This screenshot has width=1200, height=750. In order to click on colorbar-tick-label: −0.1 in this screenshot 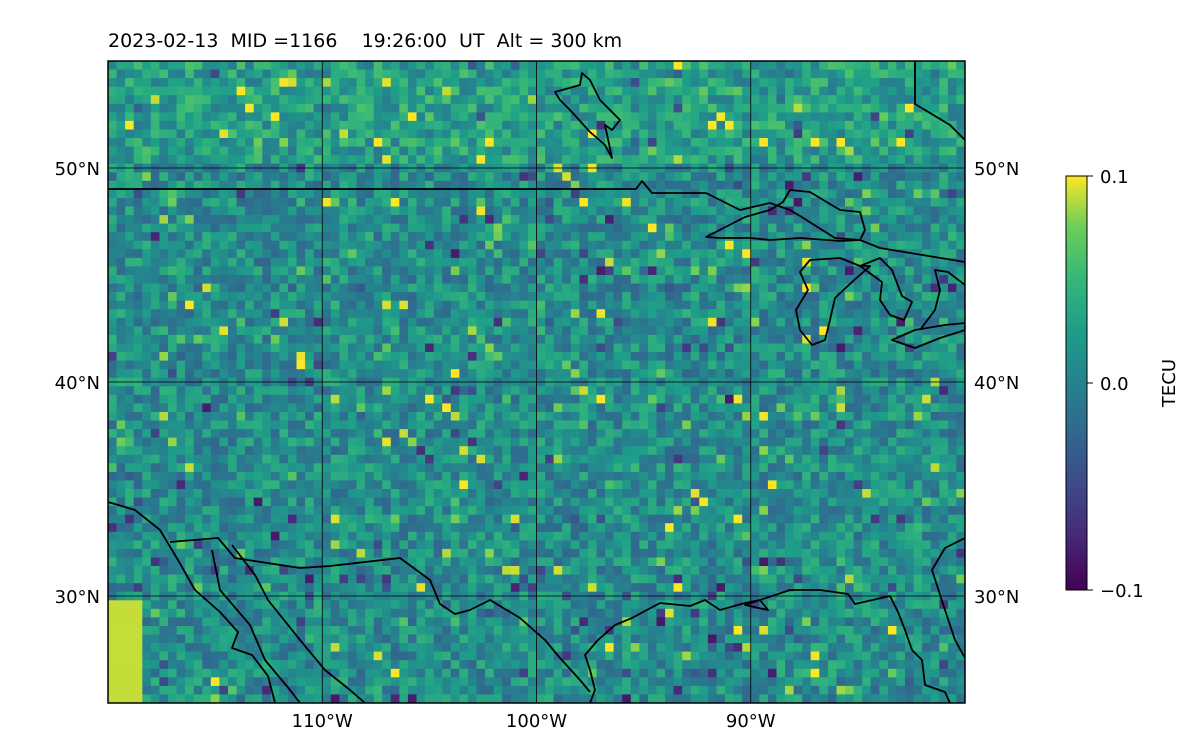, I will do `click(1122, 591)`.